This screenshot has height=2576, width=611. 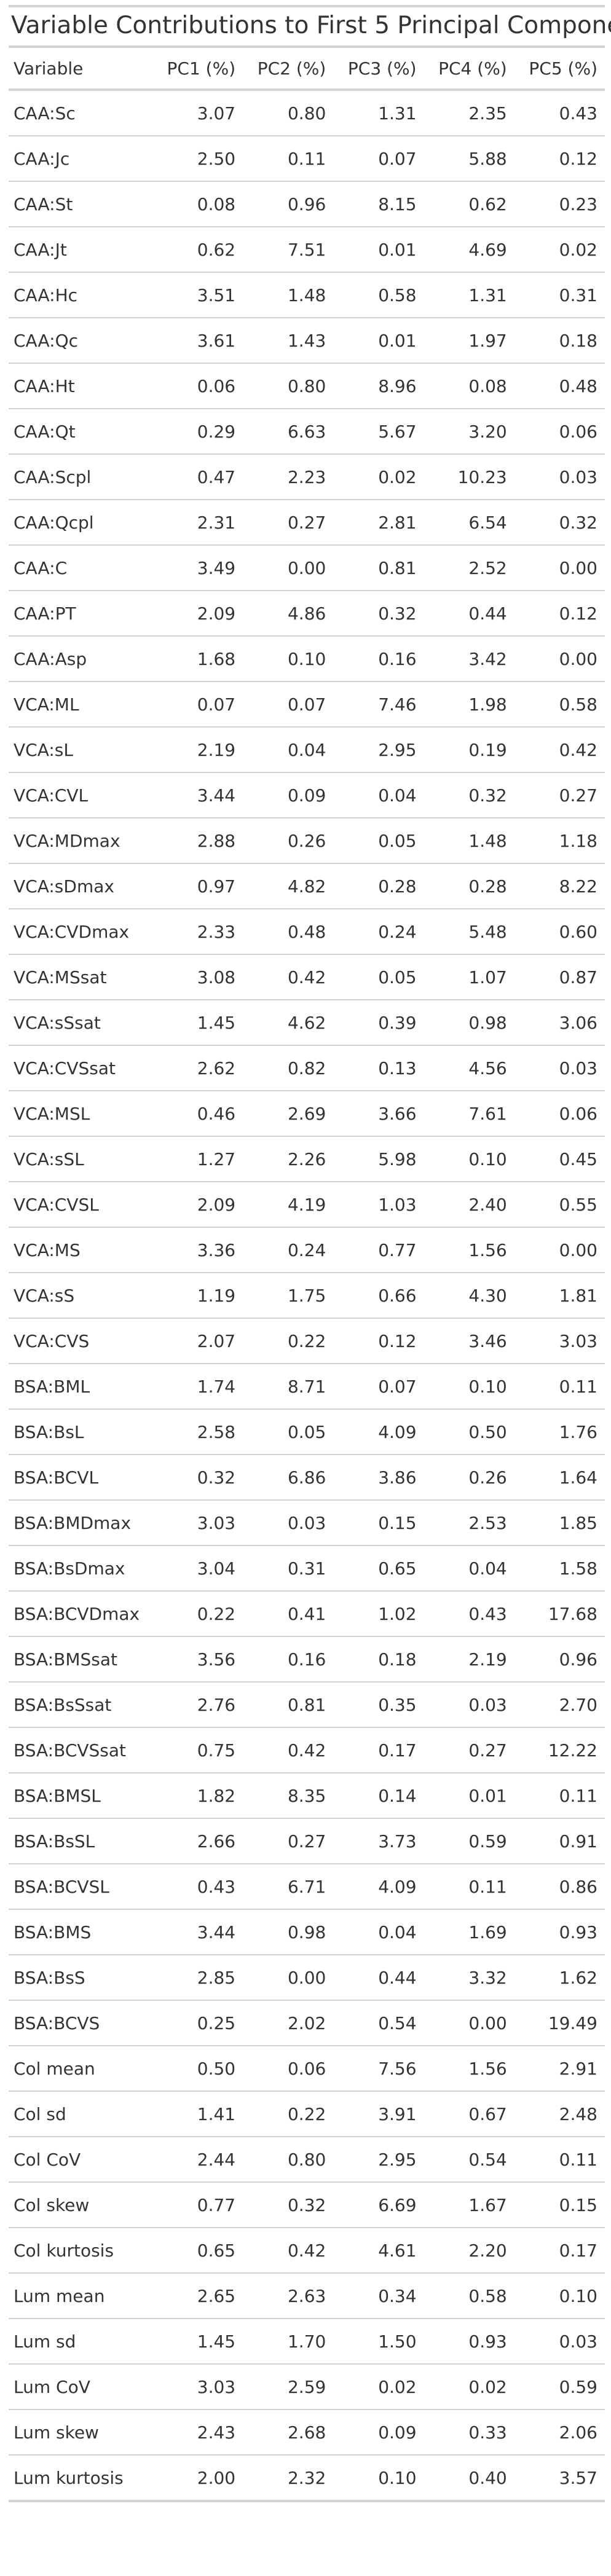 I want to click on pc2-cell: 8.71, so click(x=288, y=1387).